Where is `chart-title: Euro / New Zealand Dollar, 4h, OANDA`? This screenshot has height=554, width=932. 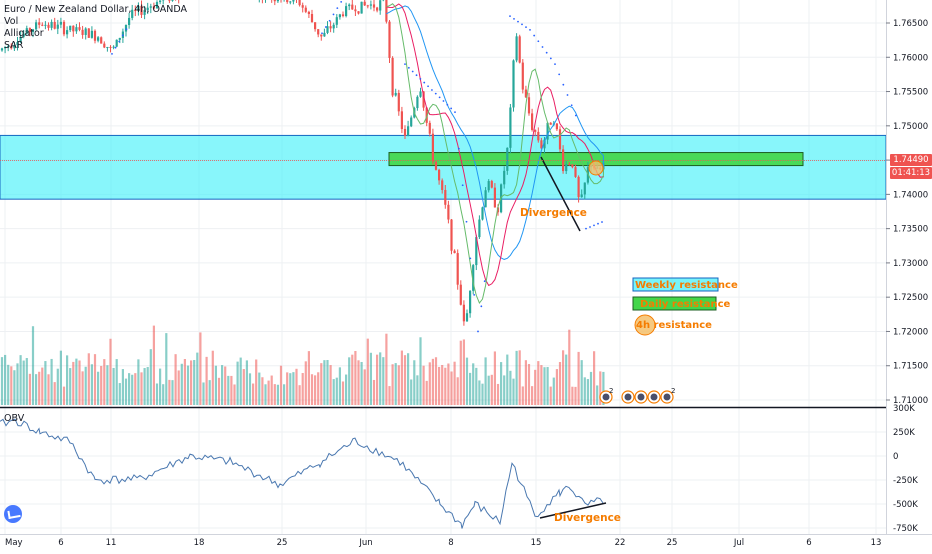
chart-title: Euro / New Zealand Dollar, 4h, OANDA is located at coordinates (95, 10).